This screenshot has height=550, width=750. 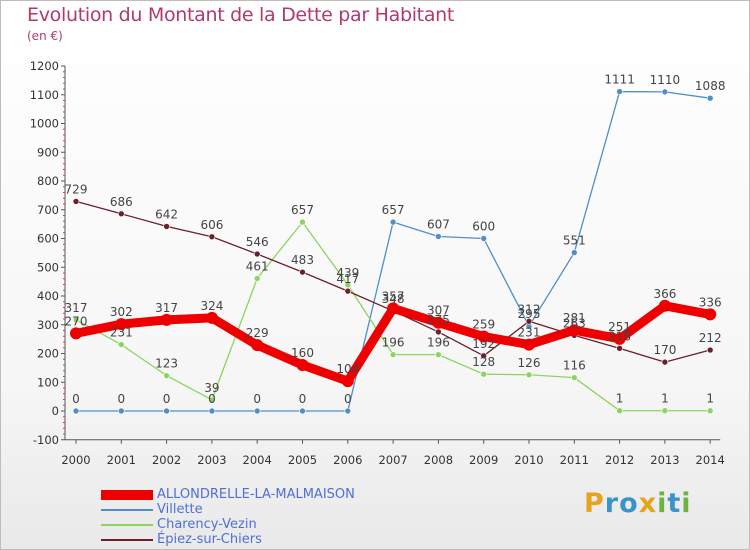 What do you see at coordinates (483, 227) in the screenshot?
I see `data-label: 600` at bounding box center [483, 227].